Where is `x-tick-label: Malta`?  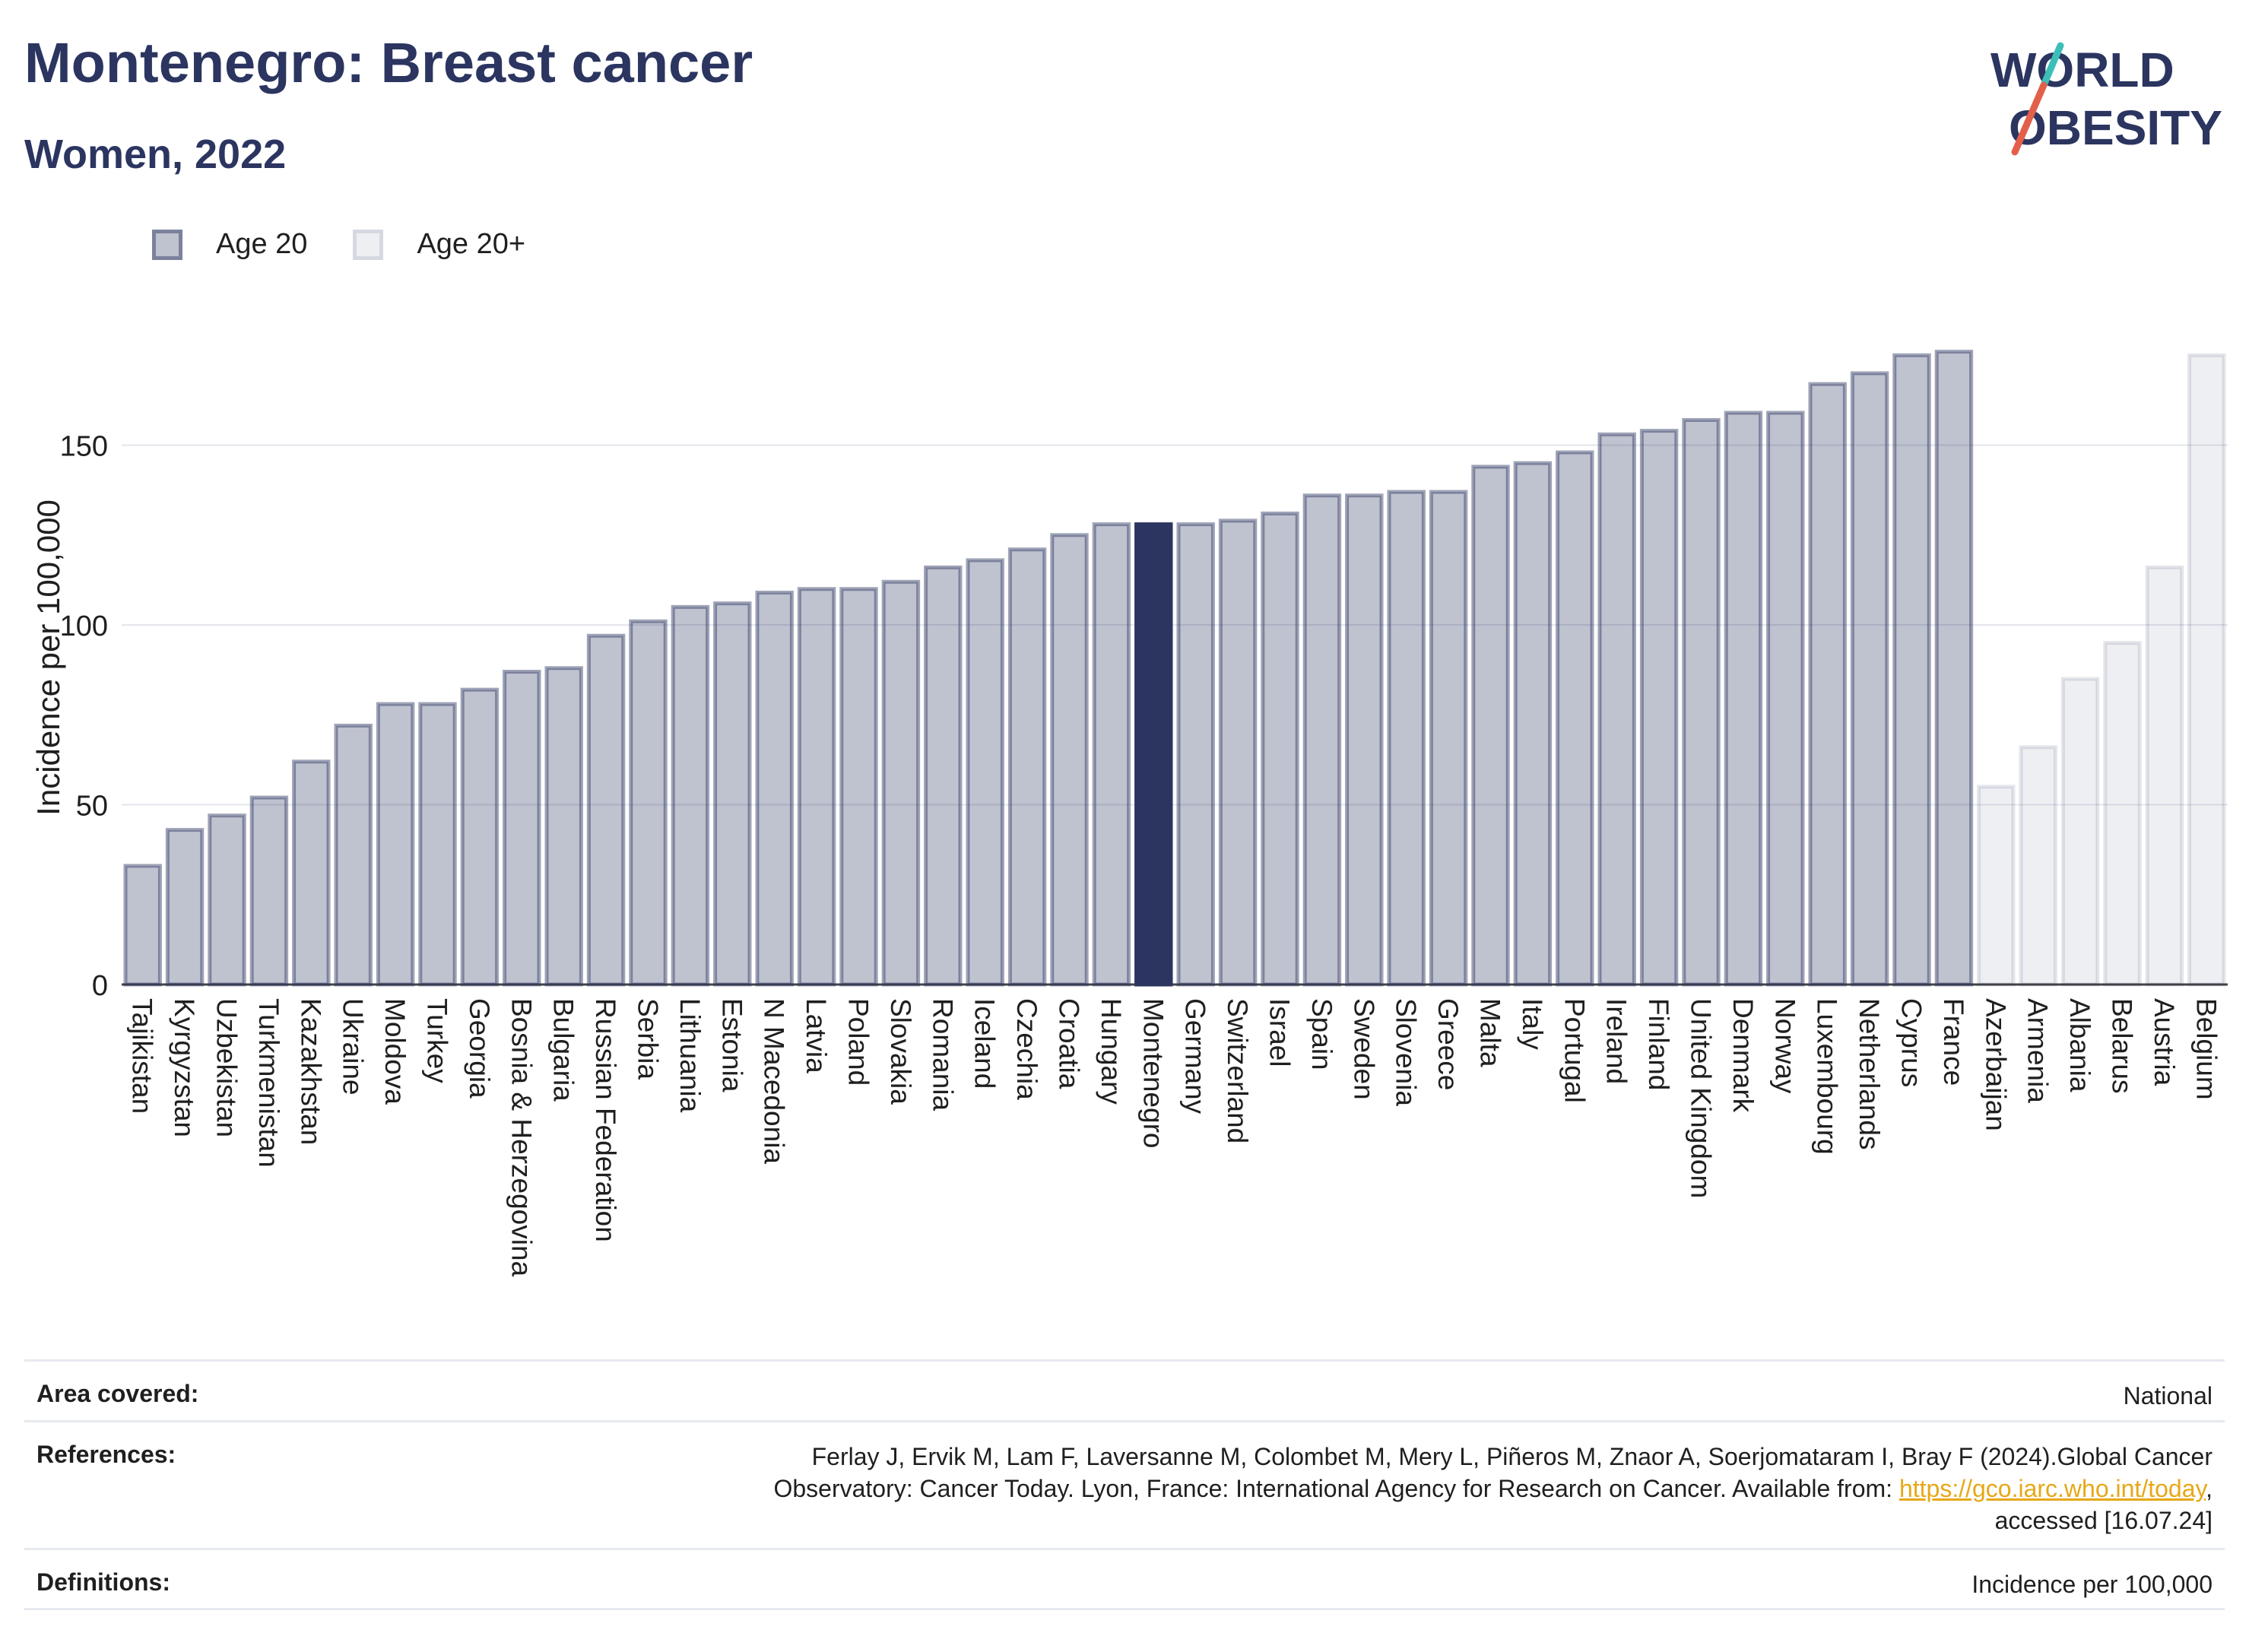 x-tick-label: Malta is located at coordinates (1490, 1032).